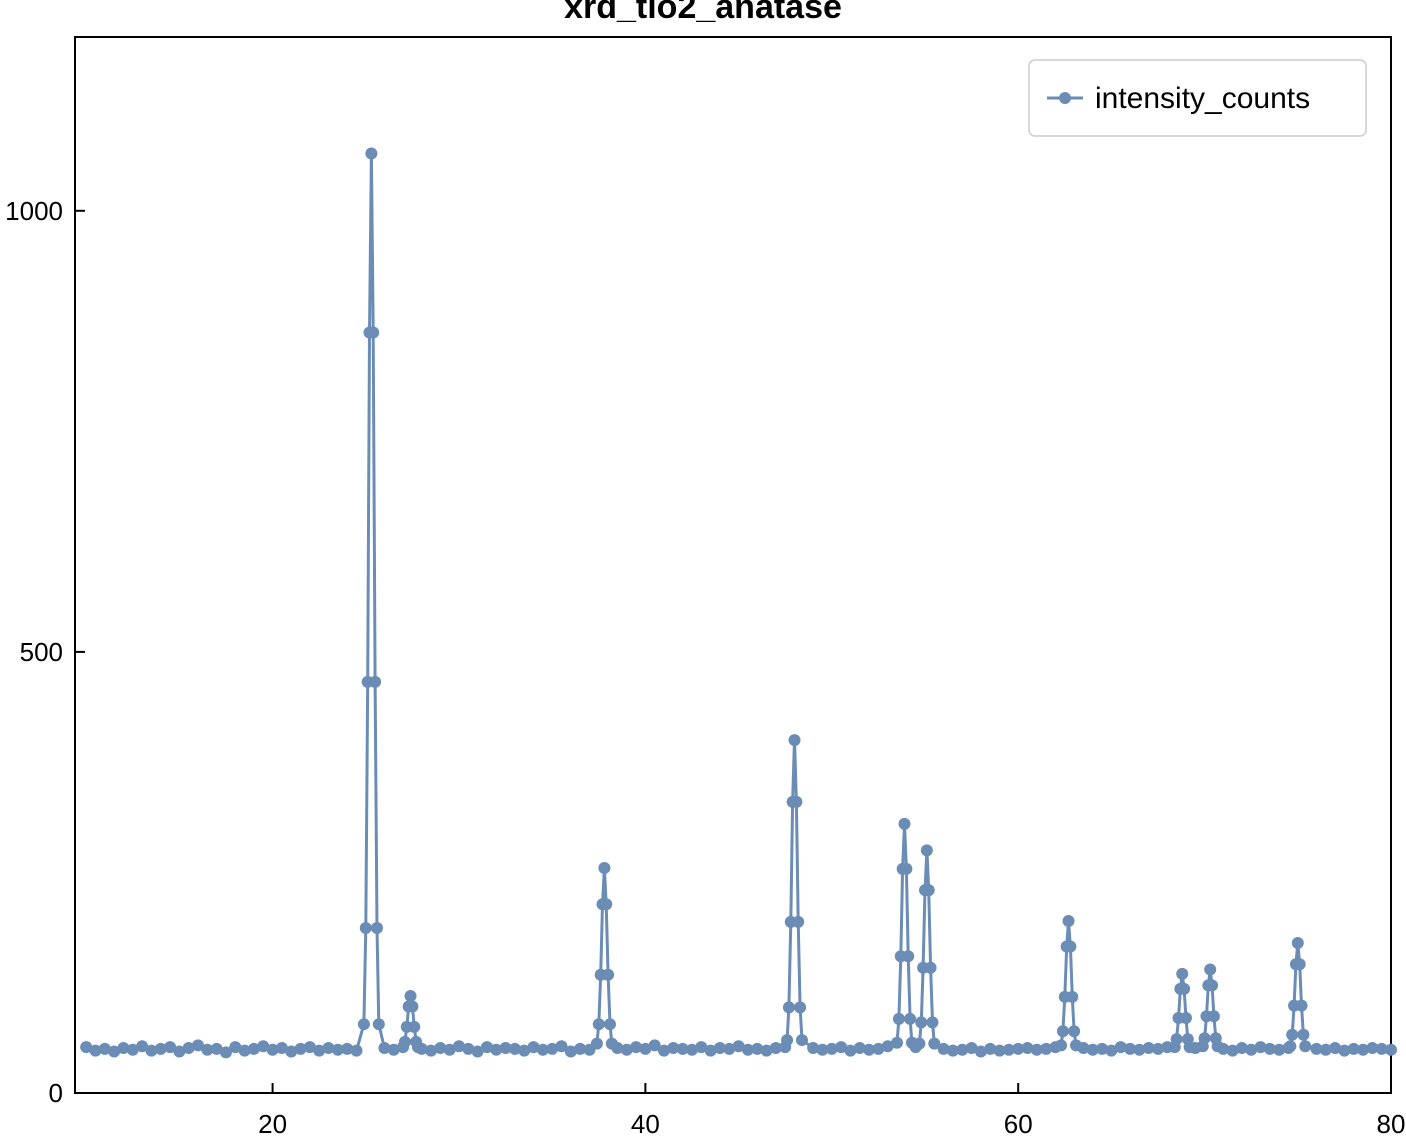 The height and width of the screenshot is (1139, 1406). What do you see at coordinates (703, 13) in the screenshot?
I see `chart-title: xrd_tio2_anatase` at bounding box center [703, 13].